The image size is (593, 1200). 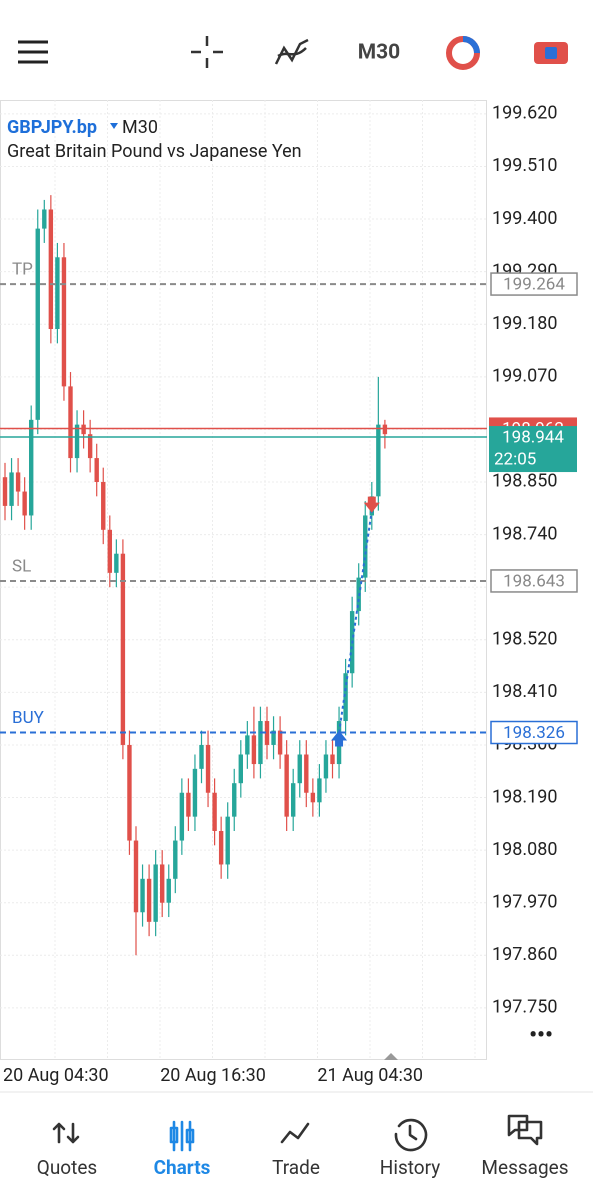 What do you see at coordinates (524, 113) in the screenshot?
I see `y-tick-label: 199.620` at bounding box center [524, 113].